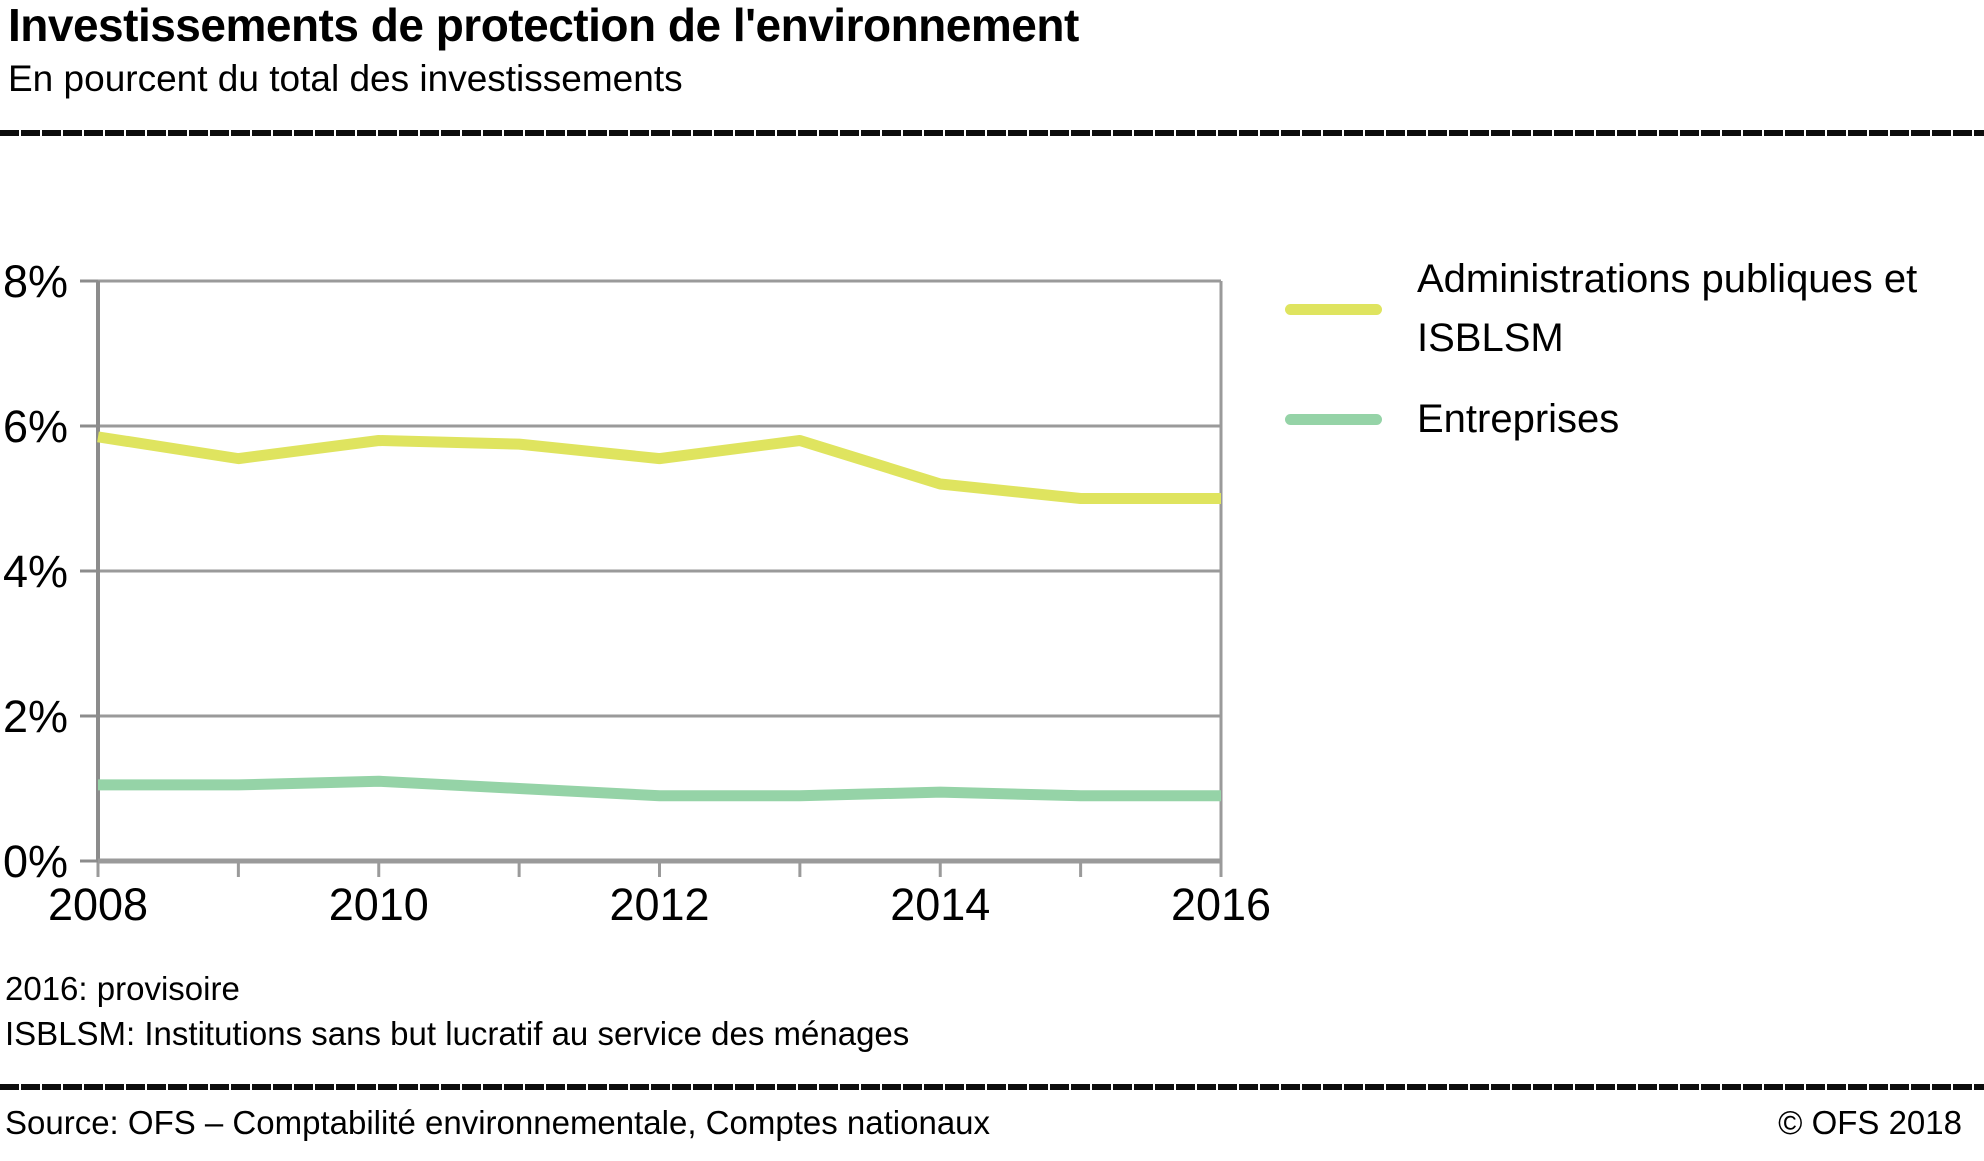 The image size is (1984, 1161). What do you see at coordinates (35, 426) in the screenshot?
I see `y-tick-label-6: 6%` at bounding box center [35, 426].